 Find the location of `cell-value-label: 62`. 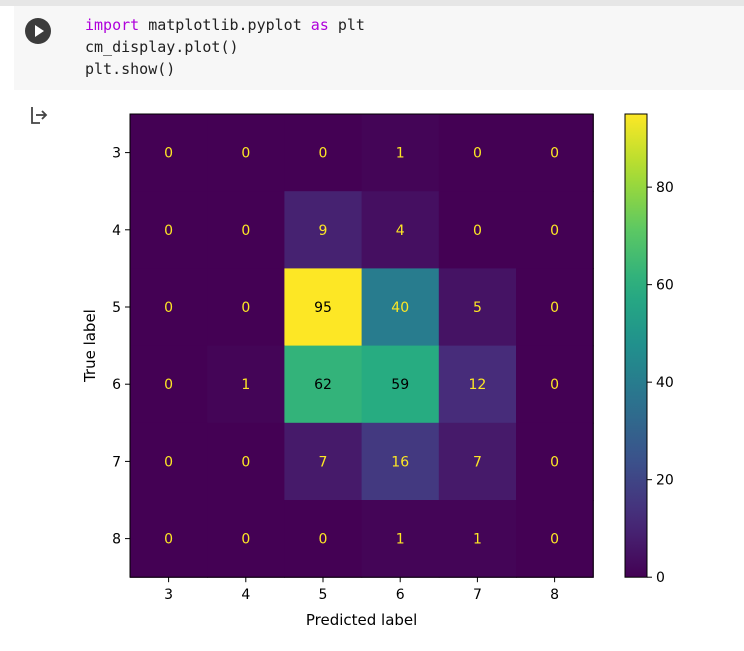

cell-value-label: 62 is located at coordinates (323, 385).